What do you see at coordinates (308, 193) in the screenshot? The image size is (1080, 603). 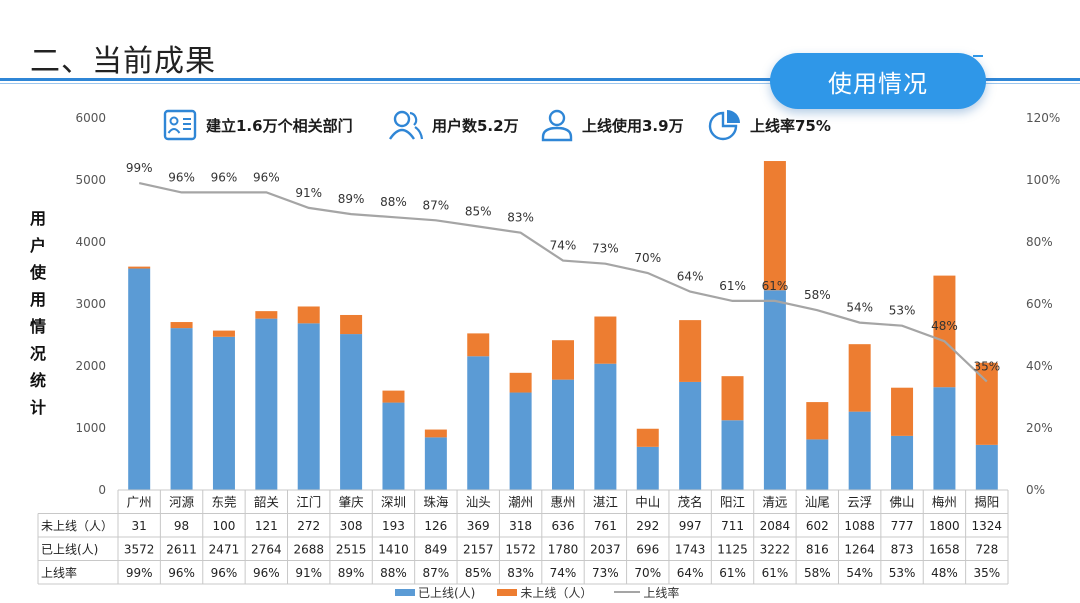 I see `rate-data-label: 91%` at bounding box center [308, 193].